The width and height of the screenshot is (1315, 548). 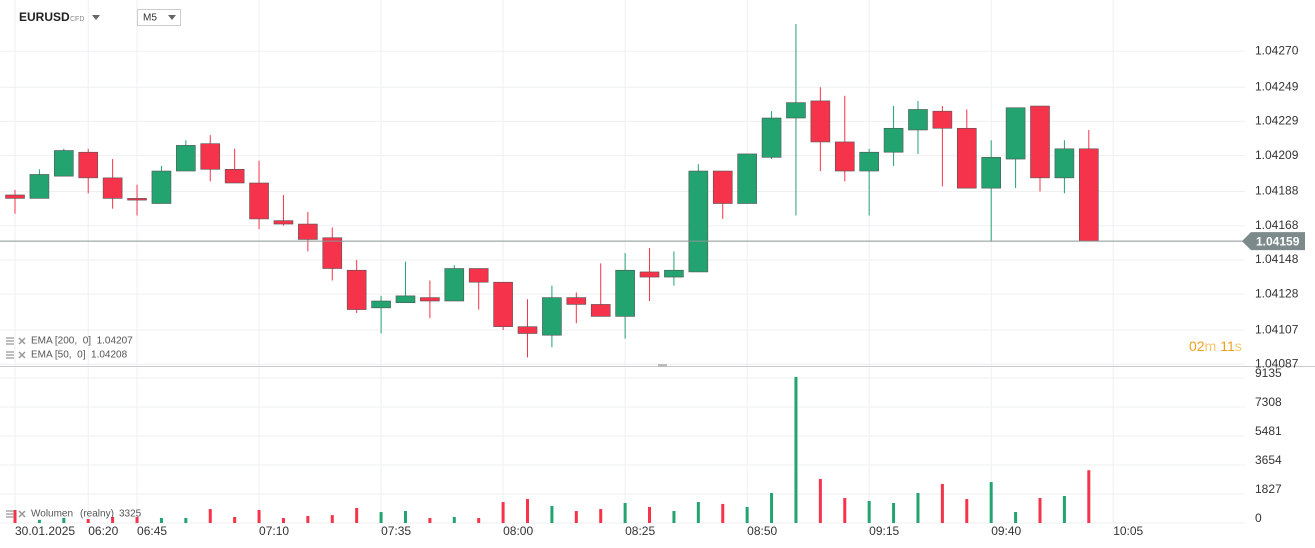 What do you see at coordinates (1277, 155) in the screenshot?
I see `y-tick-label: 1.04209` at bounding box center [1277, 155].